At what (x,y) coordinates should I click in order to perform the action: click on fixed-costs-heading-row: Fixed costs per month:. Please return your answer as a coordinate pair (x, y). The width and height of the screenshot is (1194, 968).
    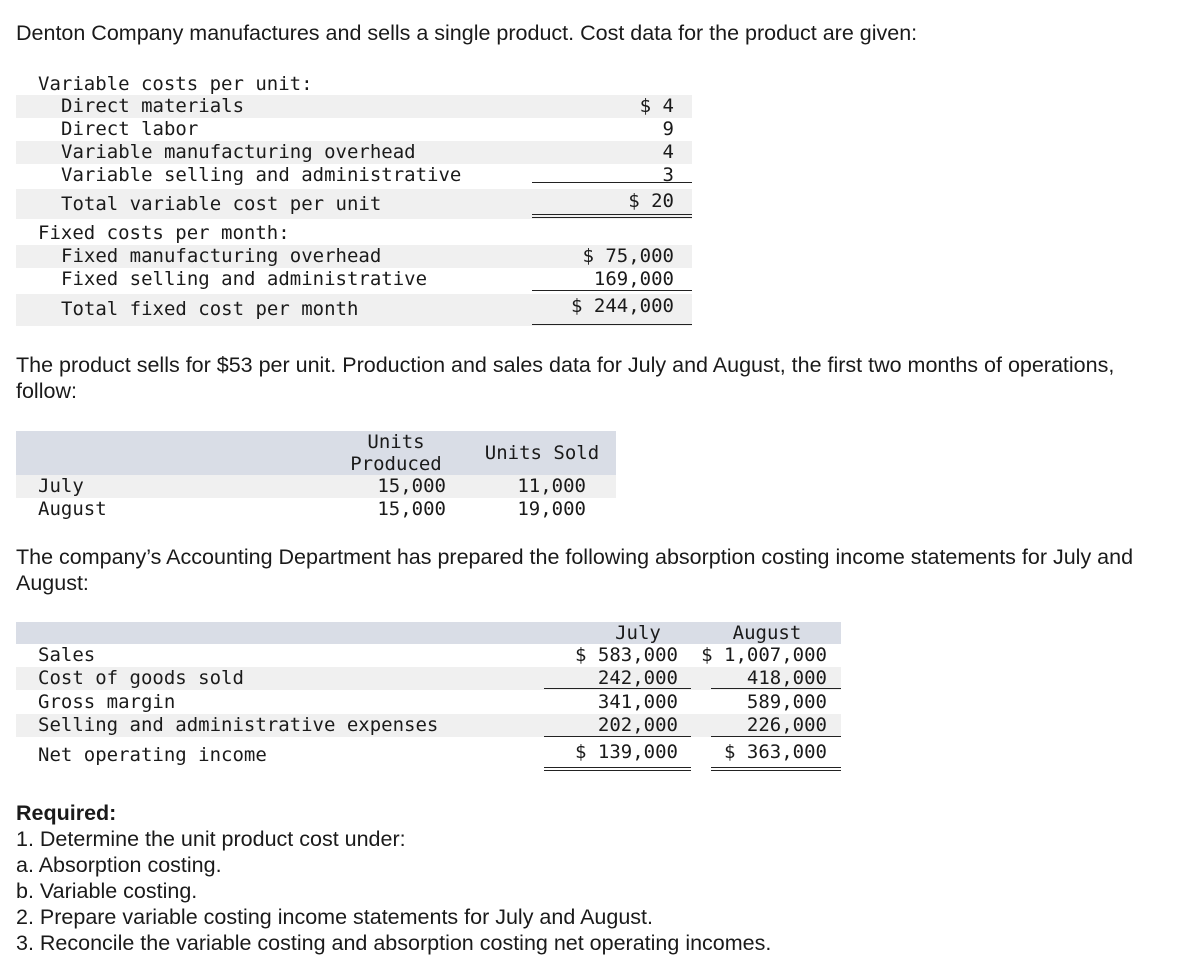
    Looking at the image, I should click on (354, 233).